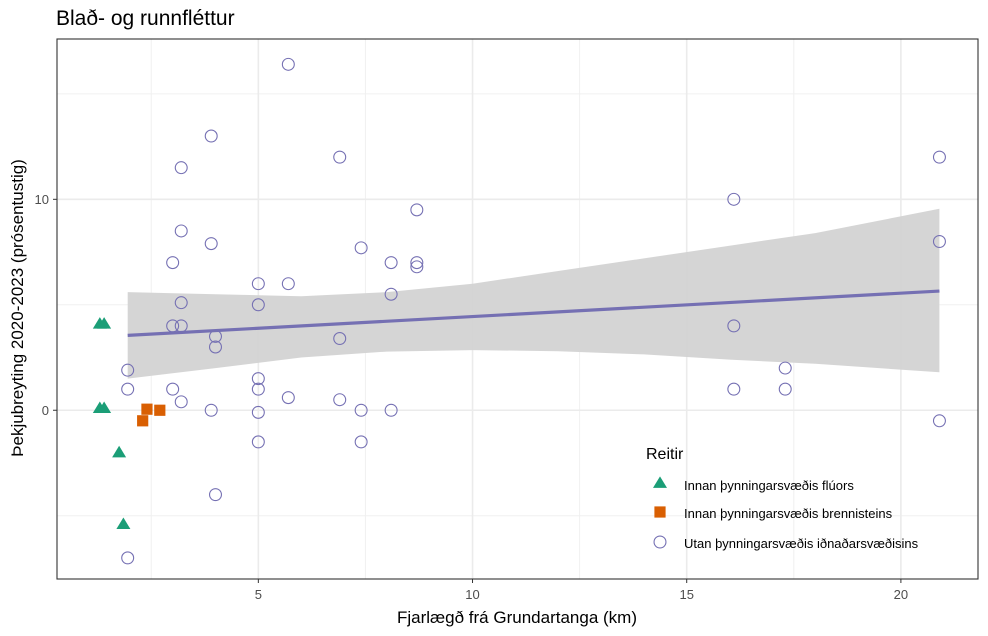  I want to click on legend-label-fluor: Innan þynningarsvæðis flúors, so click(769, 485).